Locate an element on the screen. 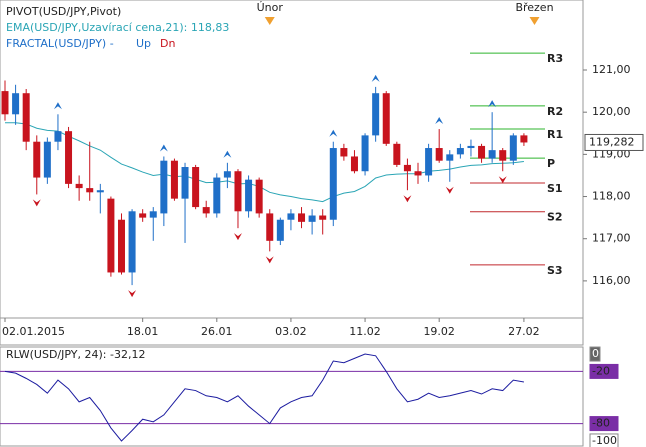 This screenshot has width=646, height=447. pivot-label: P is located at coordinates (551, 163).